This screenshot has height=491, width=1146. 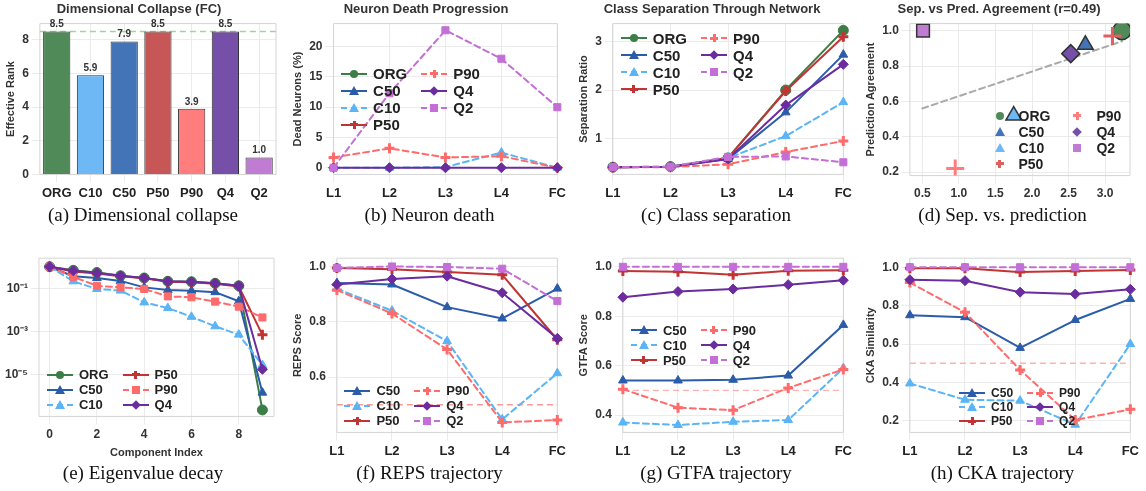 What do you see at coordinates (1105, 193) in the screenshot?
I see `x-tick-label: 3.0` at bounding box center [1105, 193].